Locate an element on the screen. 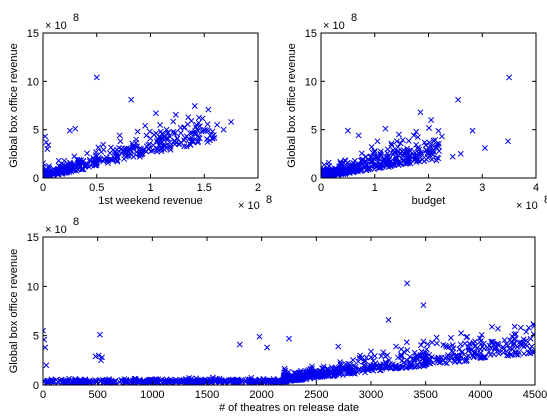  x-tick-label: 2 is located at coordinates (258, 188).